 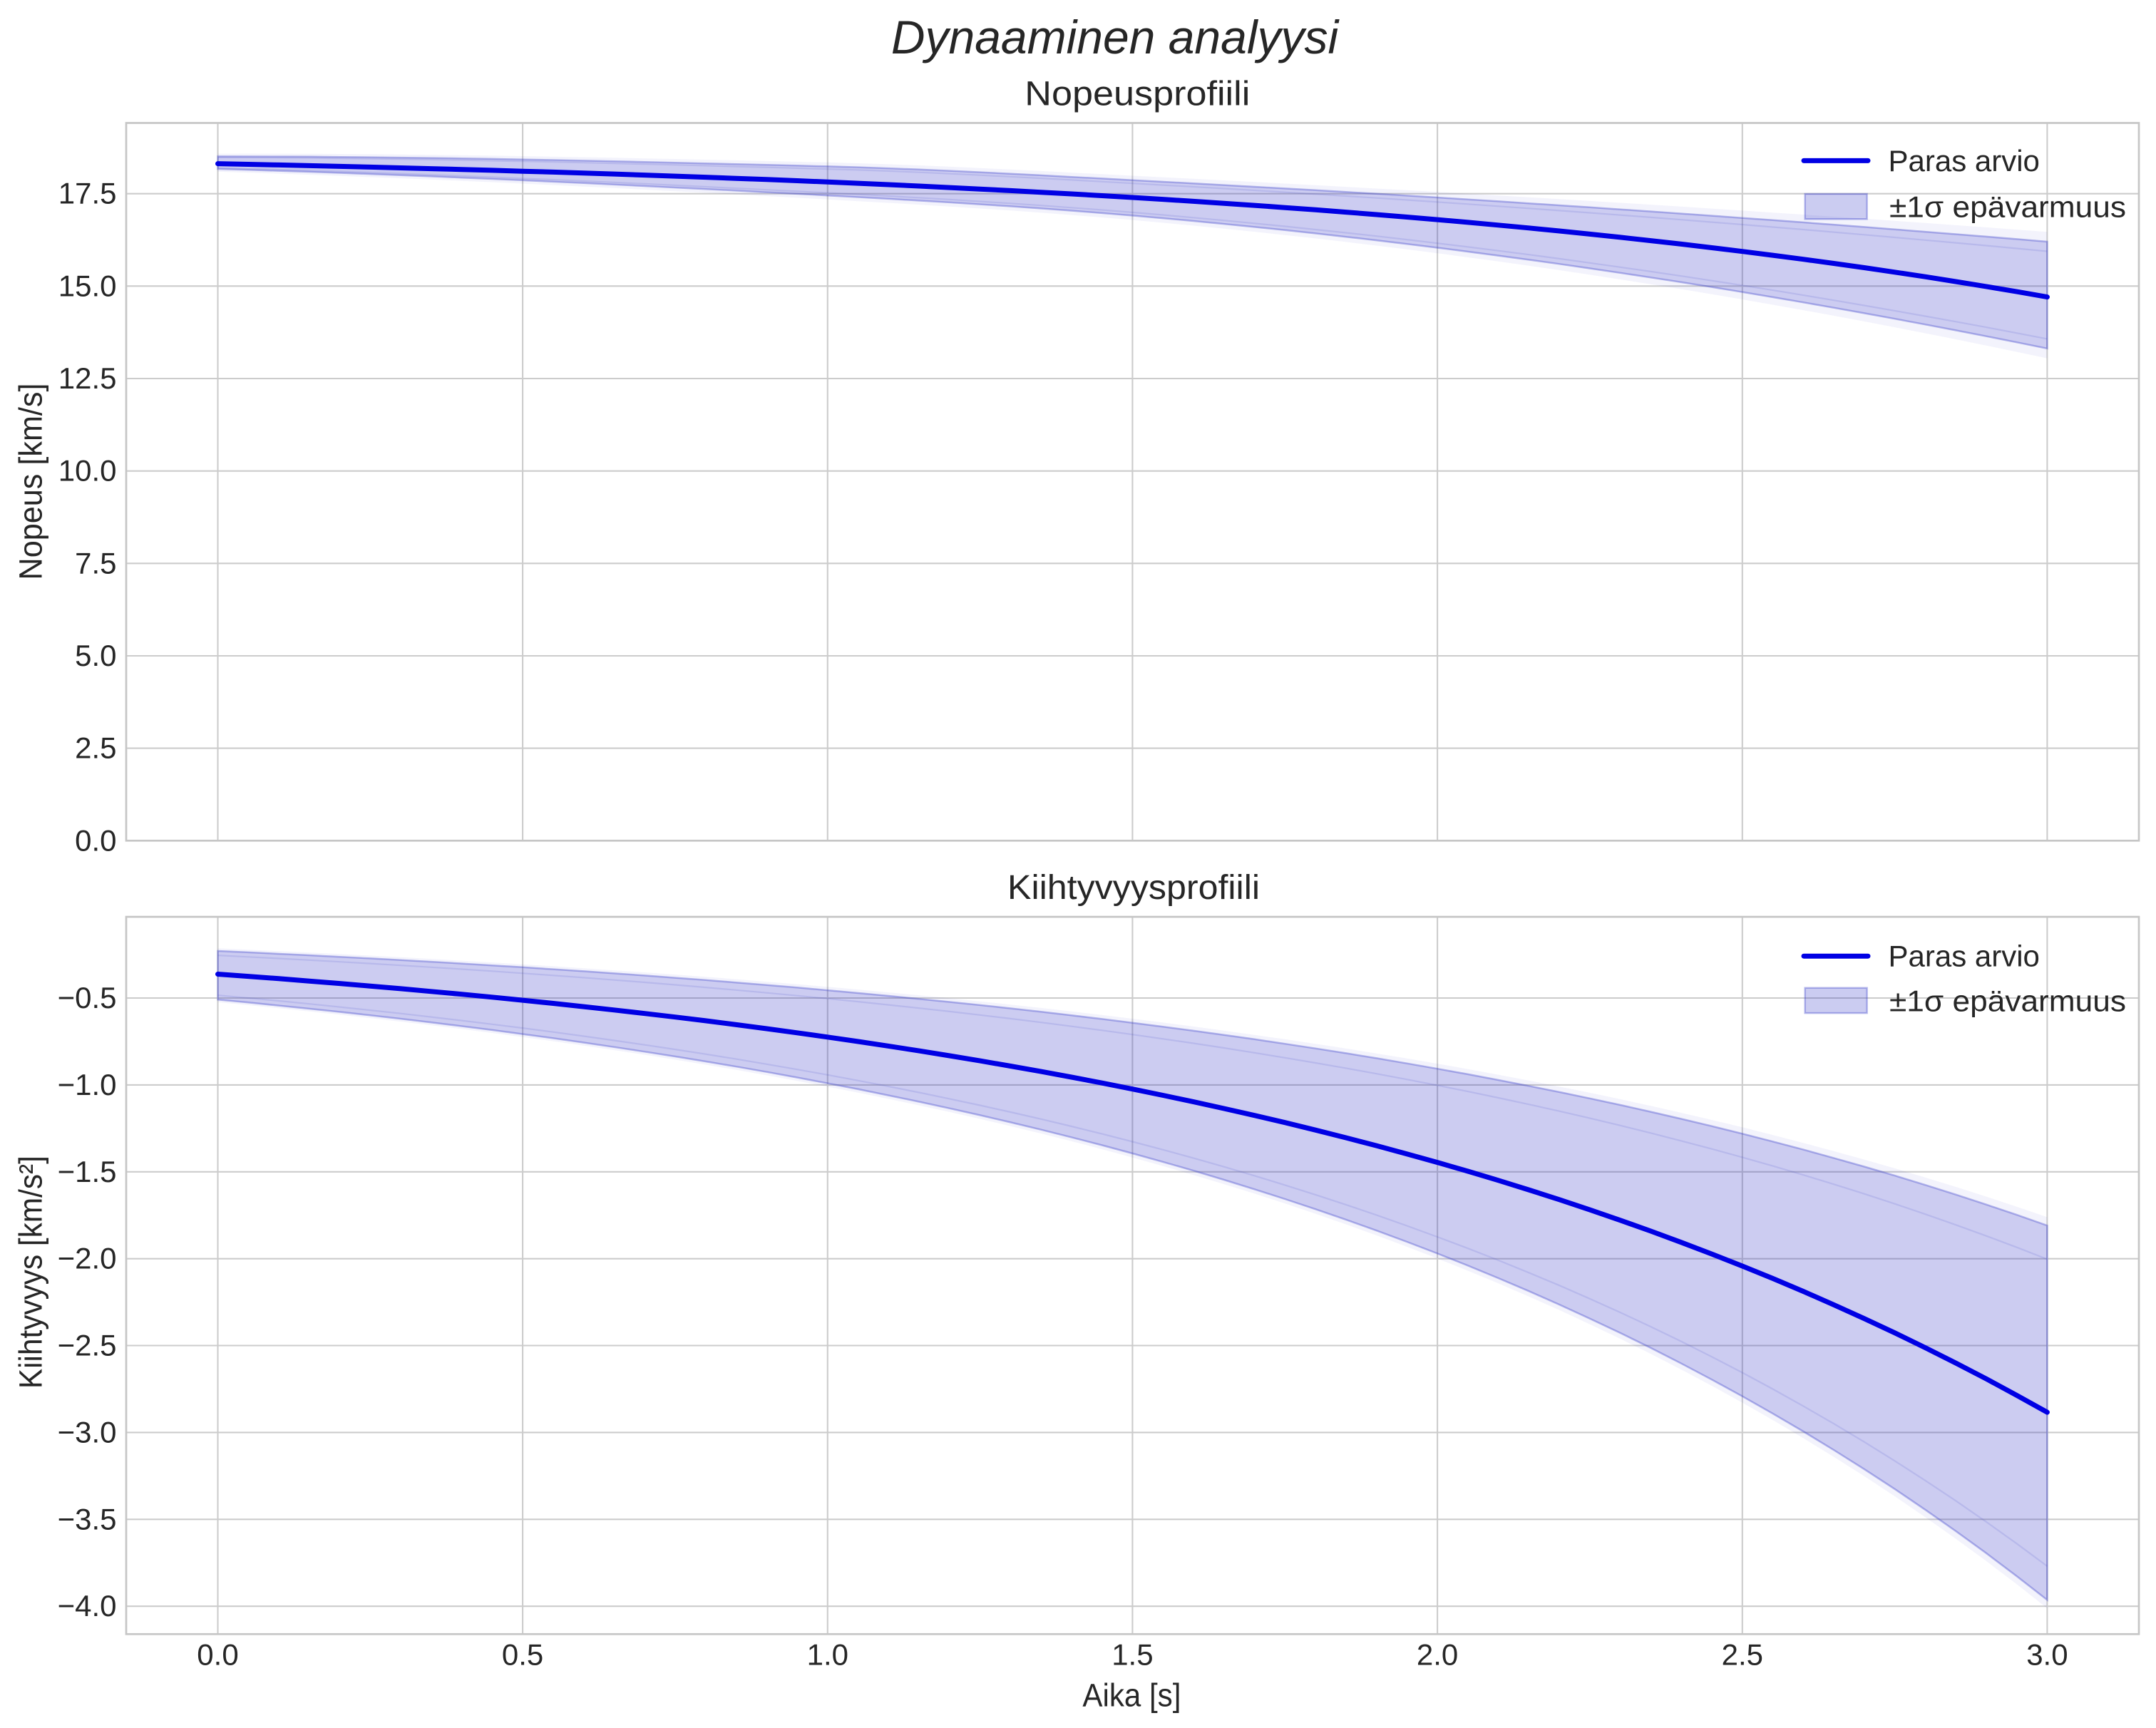 I want to click on svg-text: 15.0, so click(x=87, y=285).